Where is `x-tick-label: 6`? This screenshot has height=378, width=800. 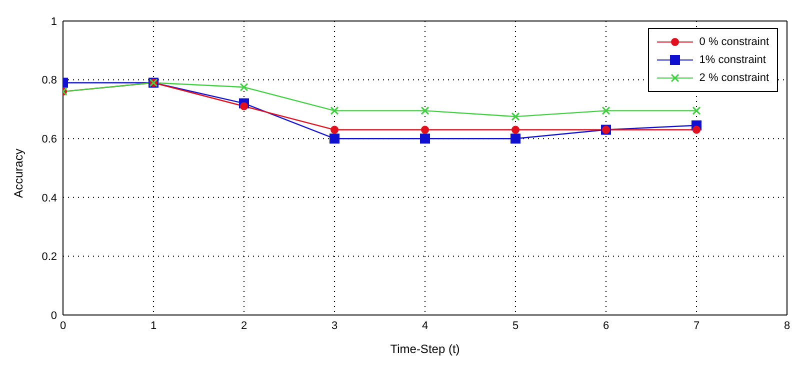
x-tick-label: 6 is located at coordinates (606, 326).